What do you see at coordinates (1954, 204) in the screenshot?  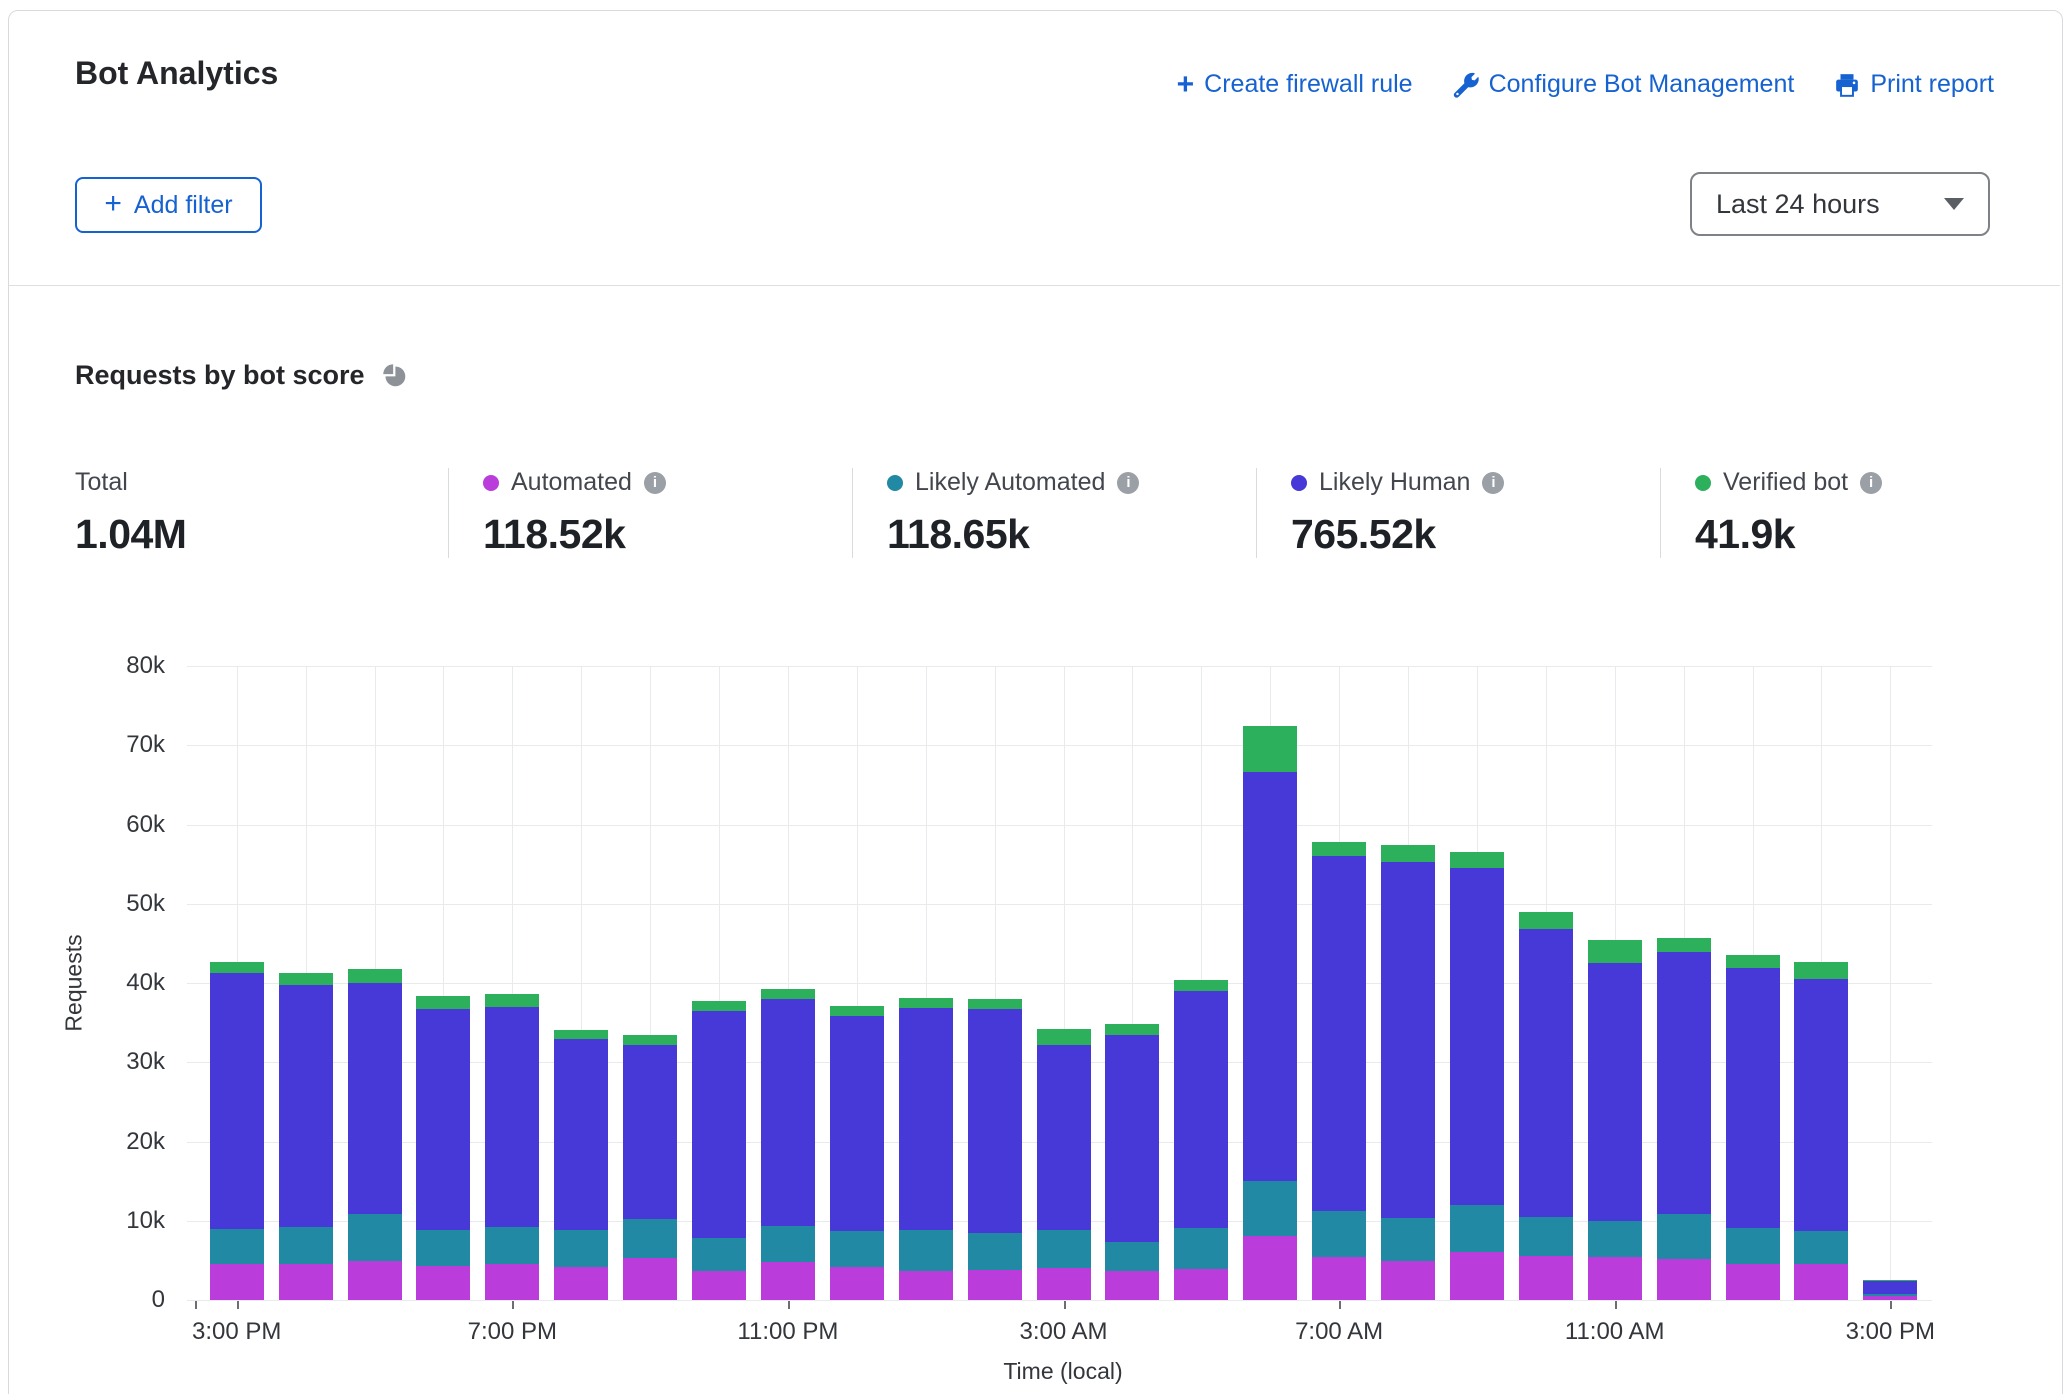 I see `chevron-down-icon` at bounding box center [1954, 204].